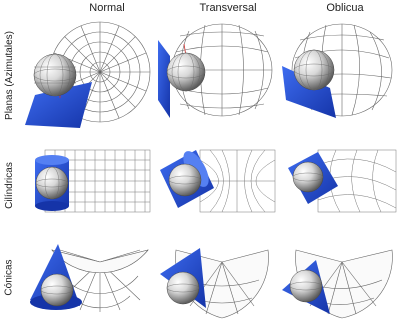 The height and width of the screenshot is (322, 403). I want to click on azimuthal-grid-transversal, so click(222, 70).